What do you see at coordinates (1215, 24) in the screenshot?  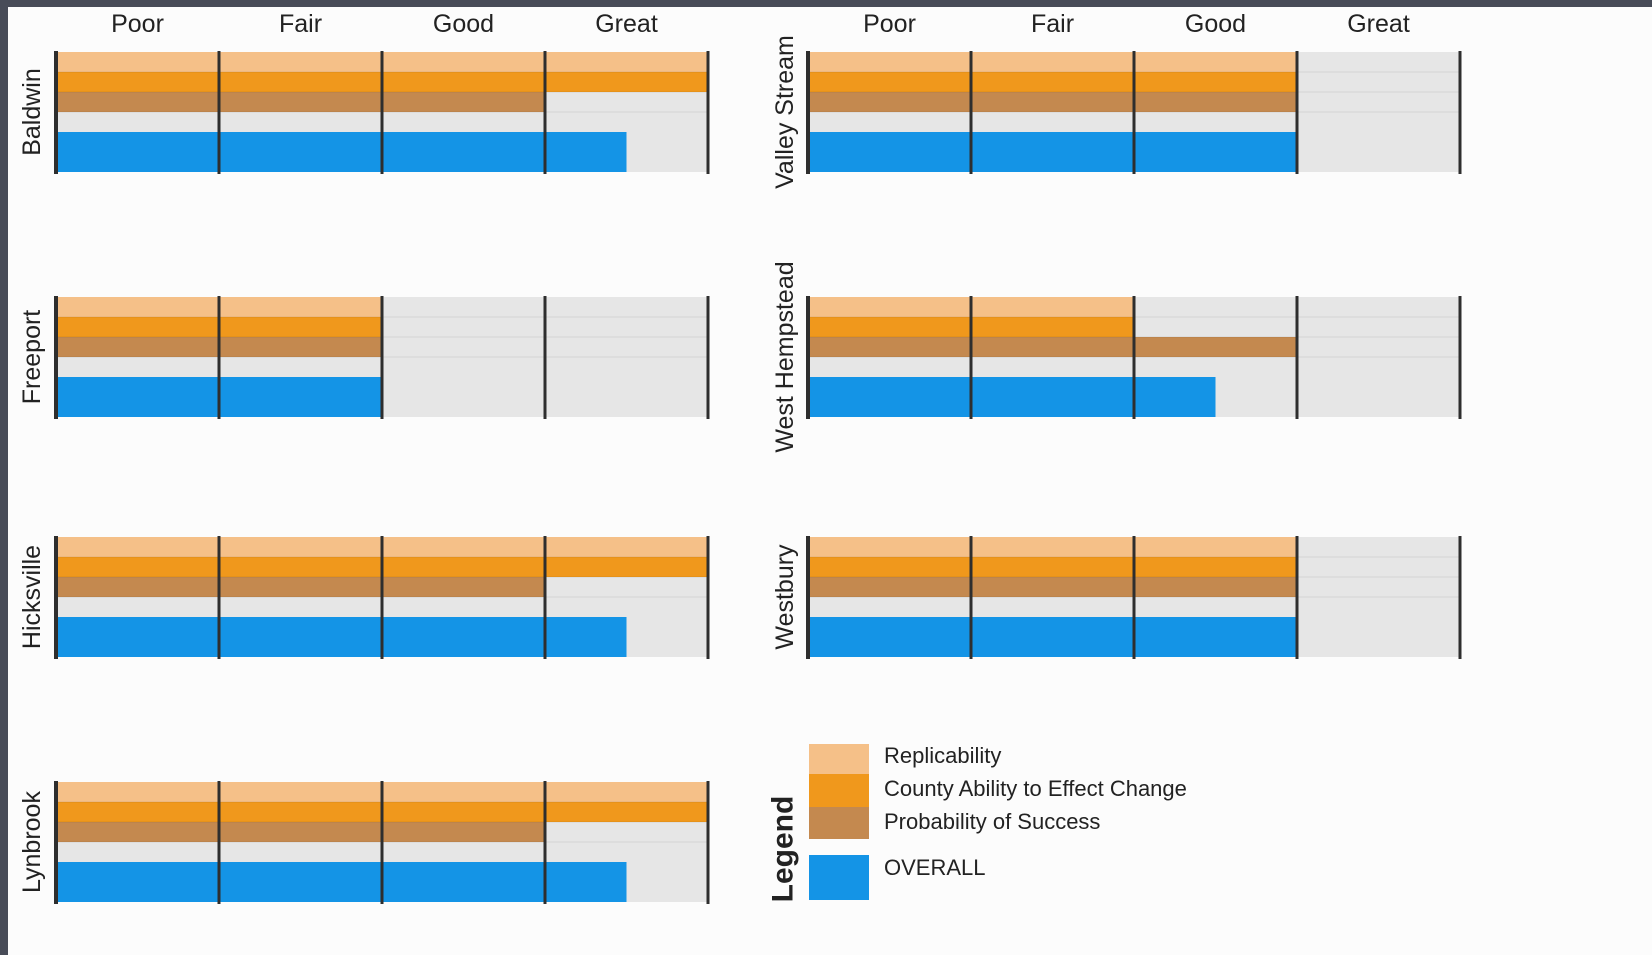 I see `scale-label-good-right: Good` at bounding box center [1215, 24].